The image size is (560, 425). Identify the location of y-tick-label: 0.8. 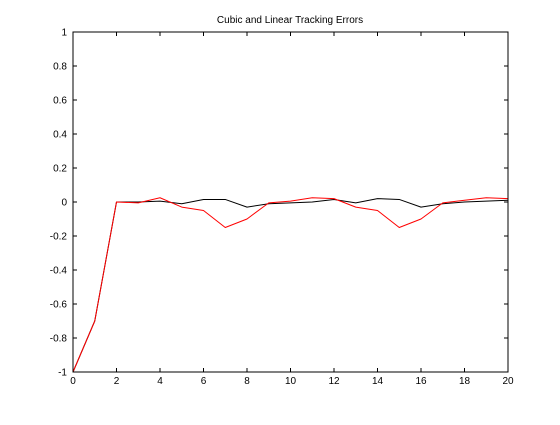
(60, 67).